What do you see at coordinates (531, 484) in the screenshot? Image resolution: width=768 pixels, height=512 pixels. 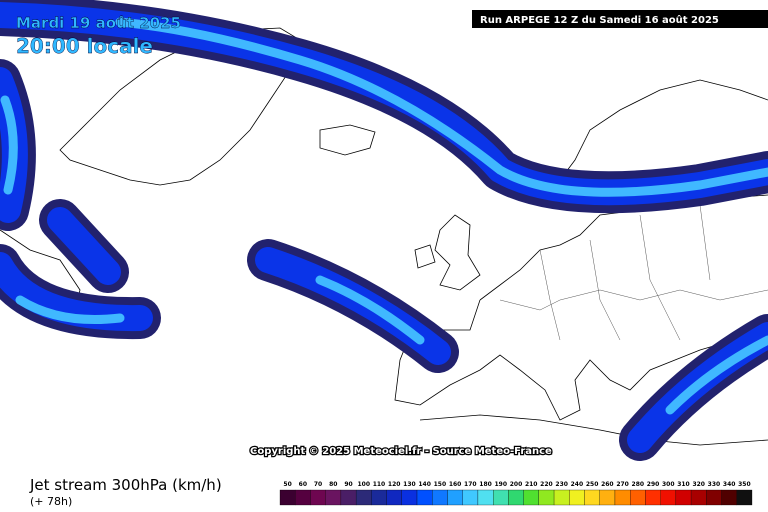 I see `legend-label: 210` at bounding box center [531, 484].